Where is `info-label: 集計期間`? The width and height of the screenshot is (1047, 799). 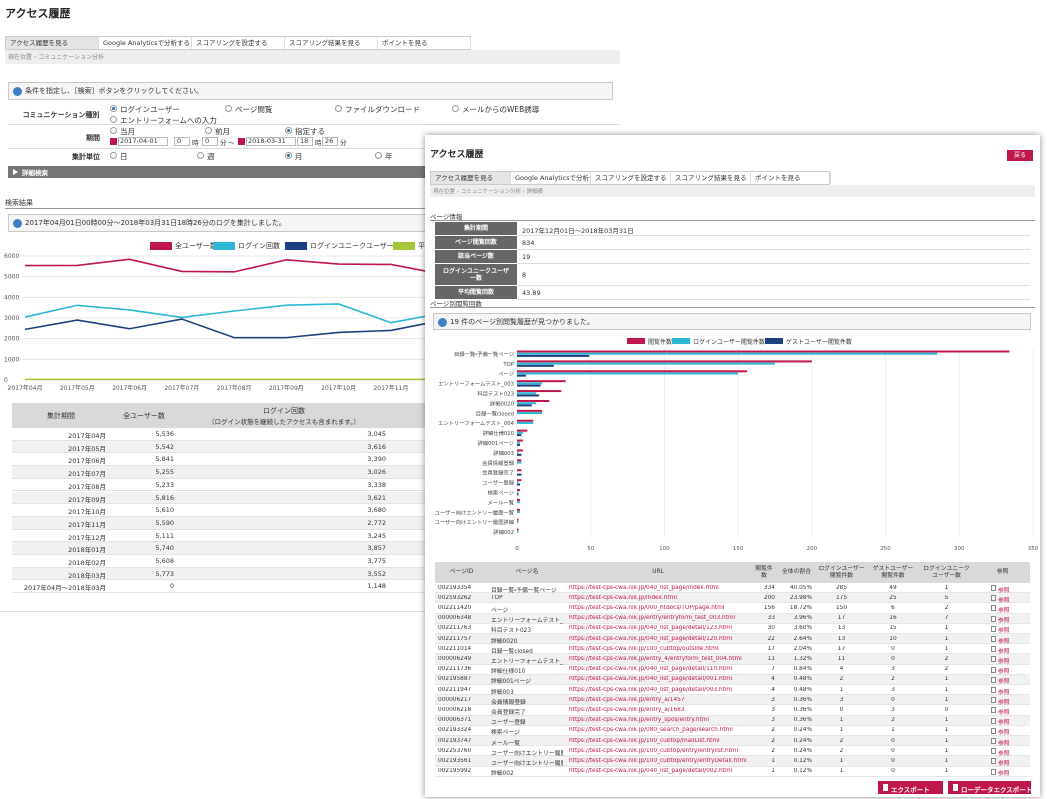 info-label: 集計期間 is located at coordinates (476, 228).